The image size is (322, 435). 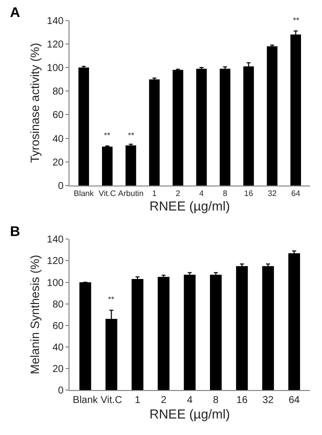 I want to click on y-axis-title: Tyrosinase activity (%), so click(x=35, y=102).